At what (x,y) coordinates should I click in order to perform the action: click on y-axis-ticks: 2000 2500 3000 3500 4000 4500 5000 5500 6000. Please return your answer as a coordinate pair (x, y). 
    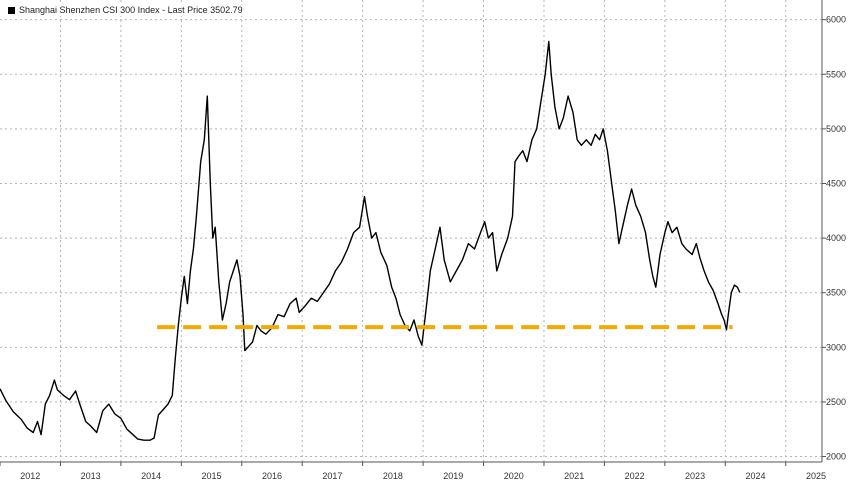
    Looking at the image, I should click on (834, 238).